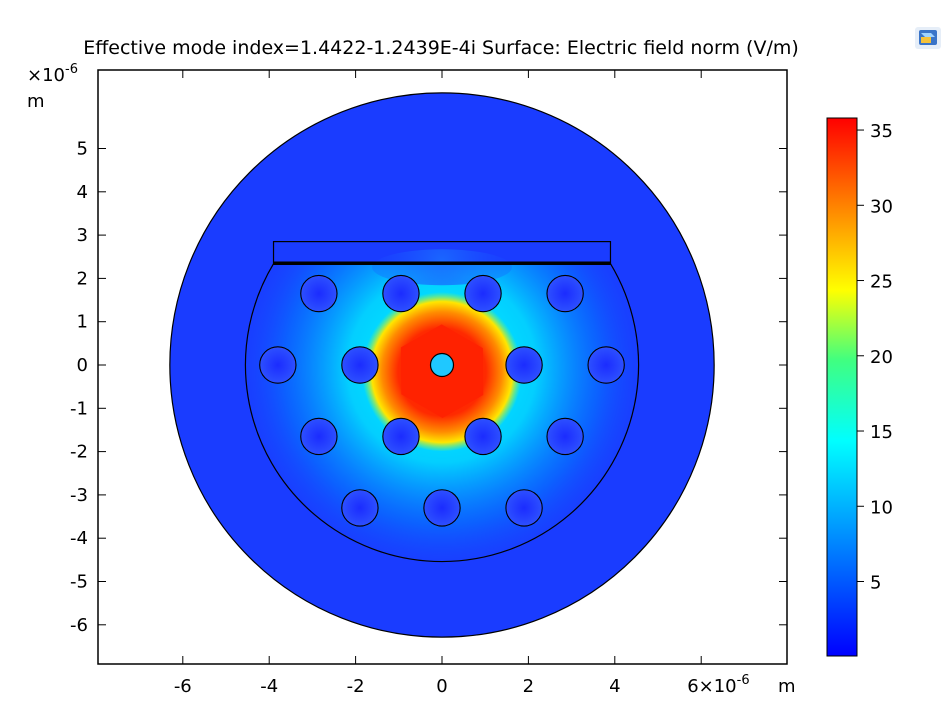  Describe the element at coordinates (82, 192) in the screenshot. I see `y-tick-label: 4` at that location.